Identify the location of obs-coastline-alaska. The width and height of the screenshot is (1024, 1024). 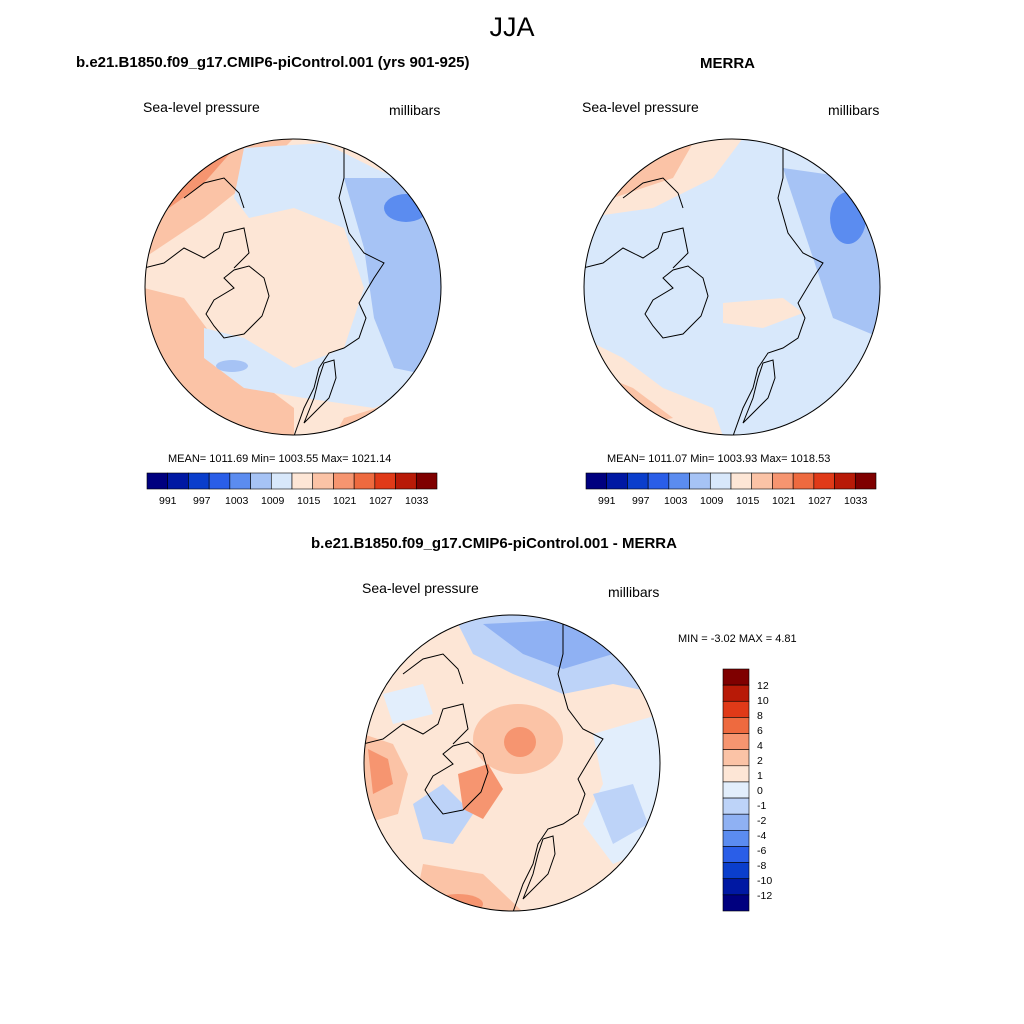
(653, 193).